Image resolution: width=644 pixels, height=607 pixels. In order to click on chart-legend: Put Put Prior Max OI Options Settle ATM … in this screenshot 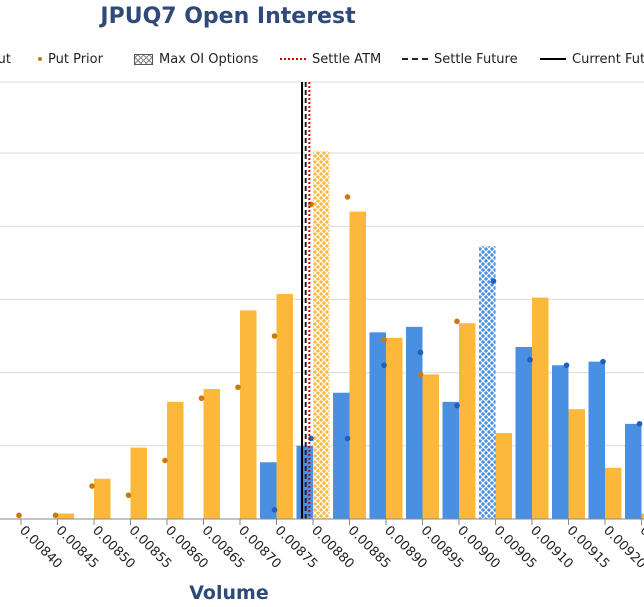, I will do `click(322, 59)`.